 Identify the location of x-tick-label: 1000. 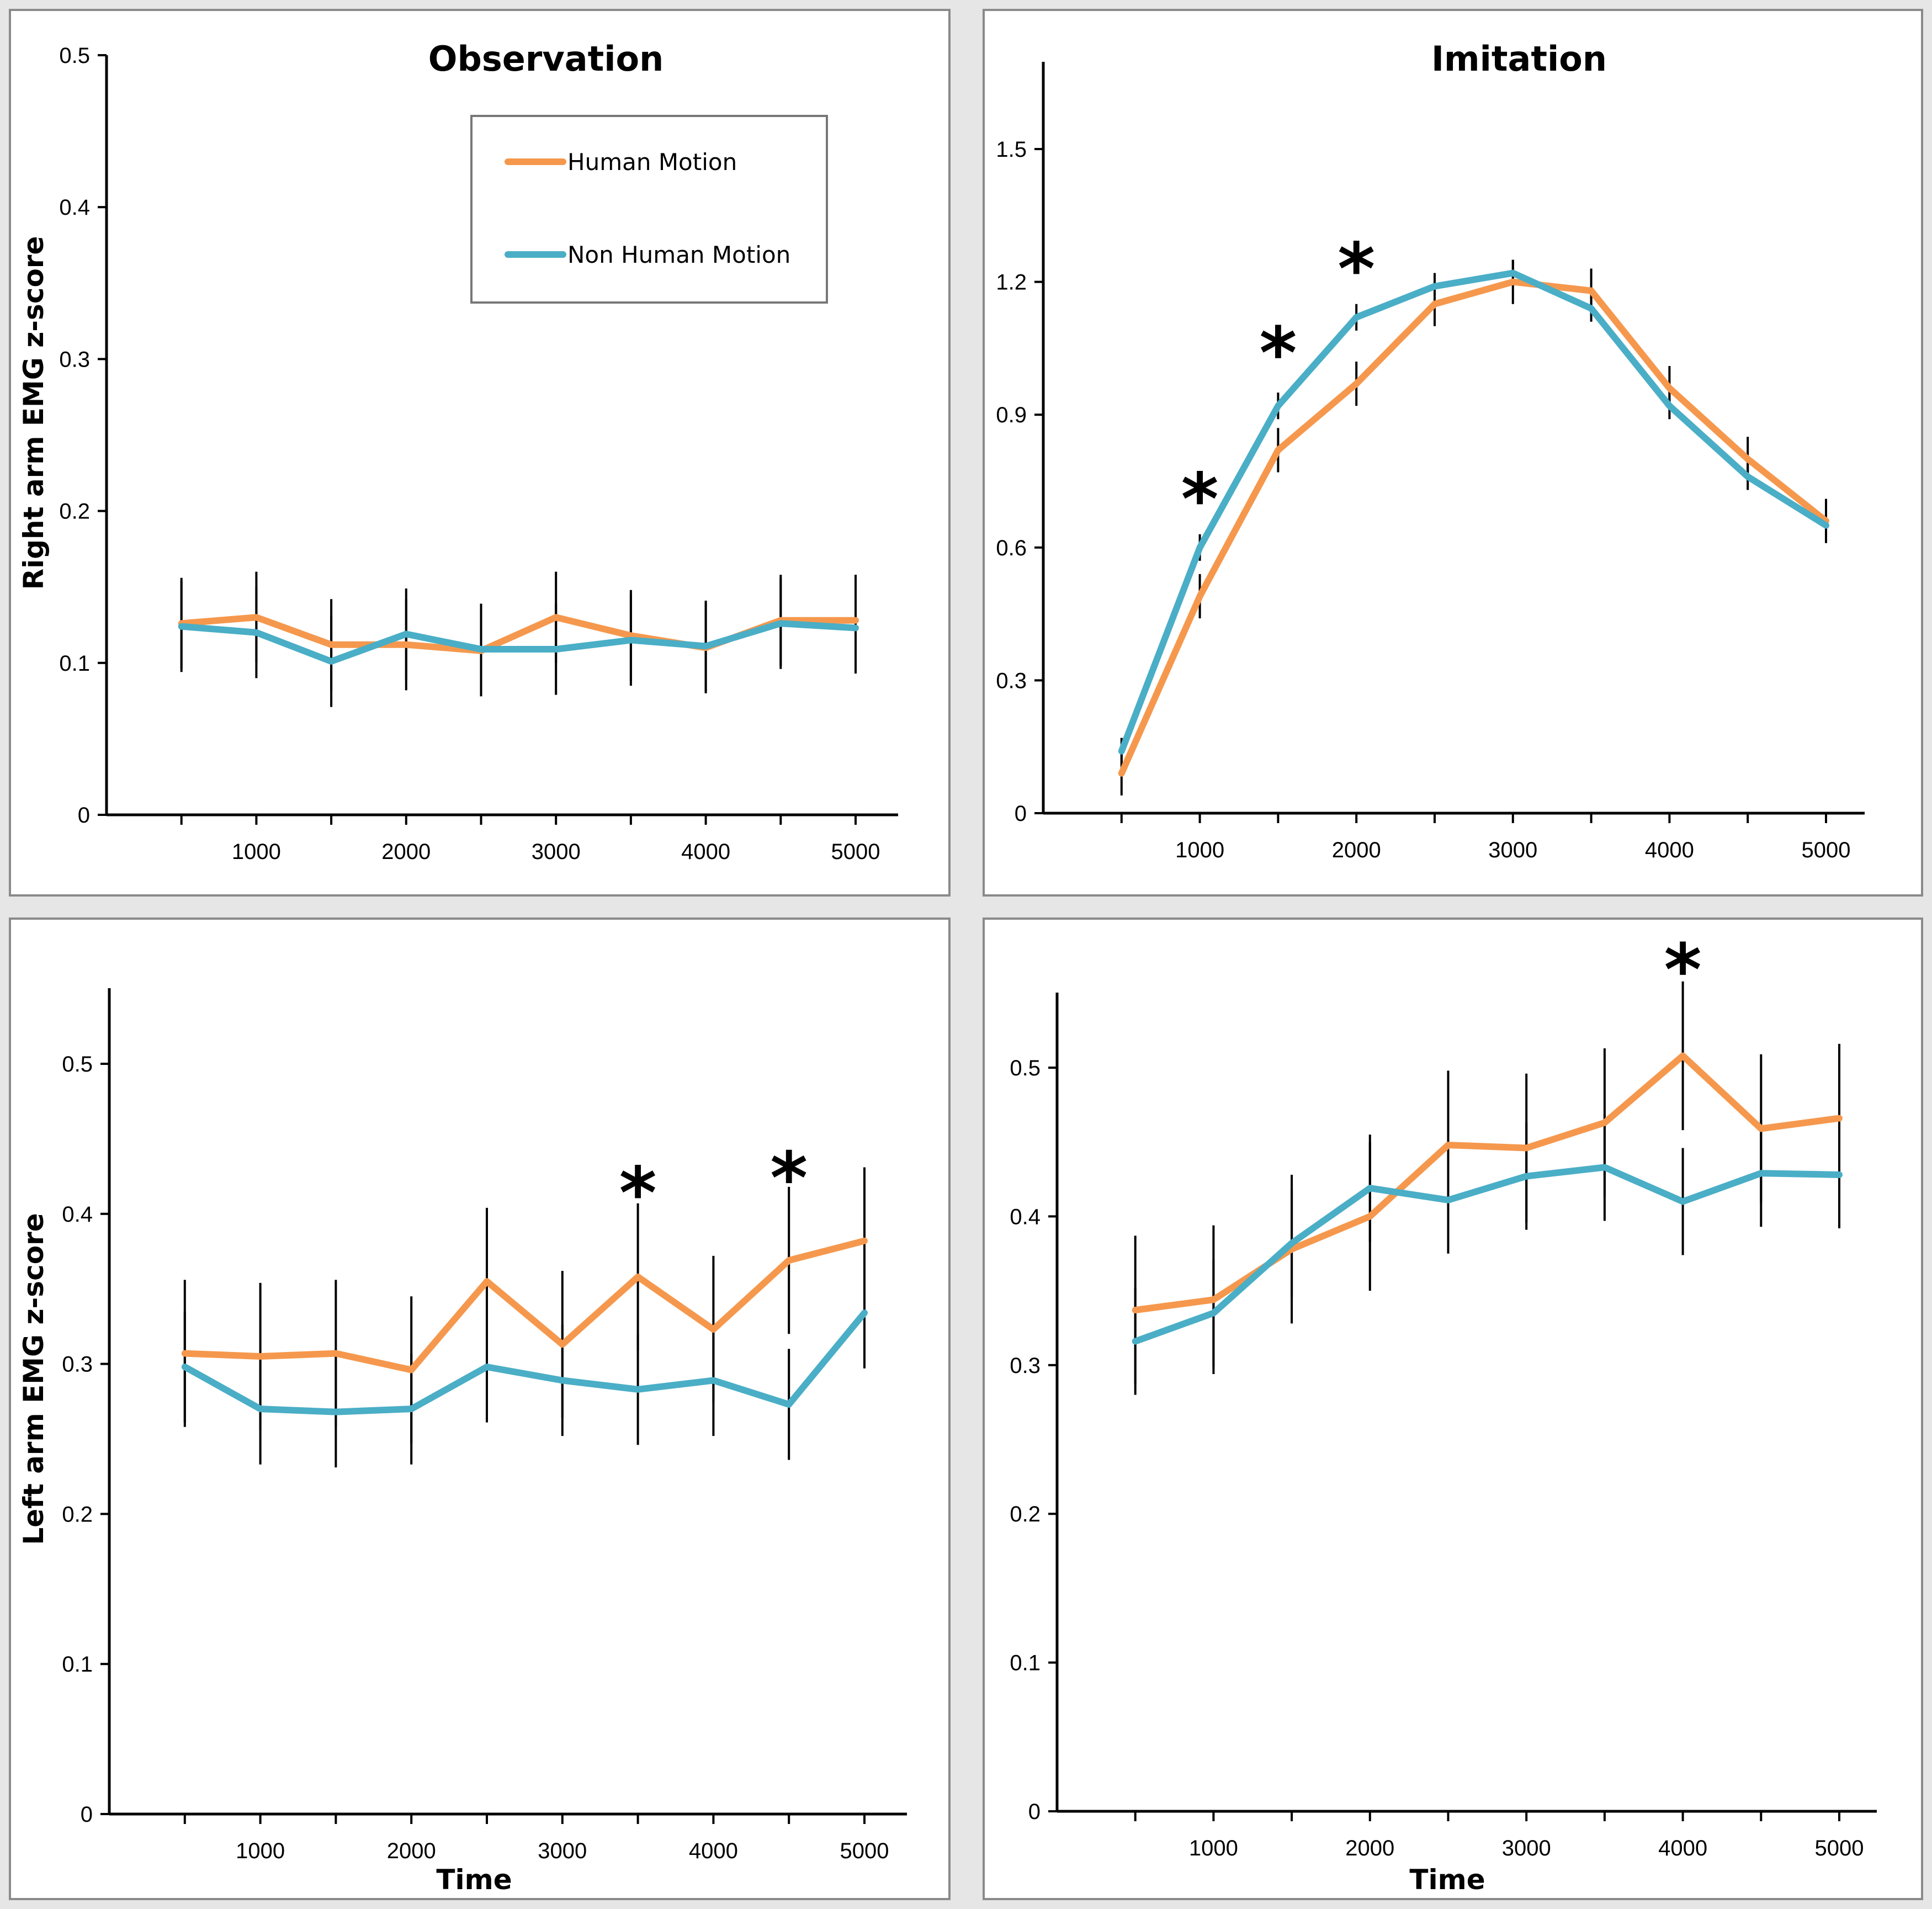
(1214, 1848).